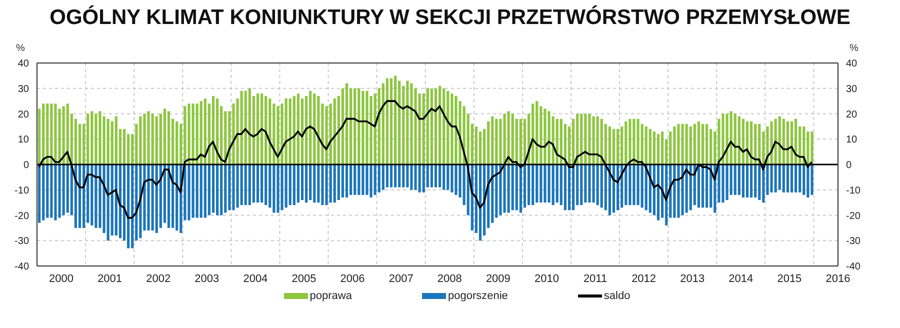 This screenshot has height=328, width=900. What do you see at coordinates (741, 278) in the screenshot?
I see `x-tick-label: 2014` at bounding box center [741, 278].